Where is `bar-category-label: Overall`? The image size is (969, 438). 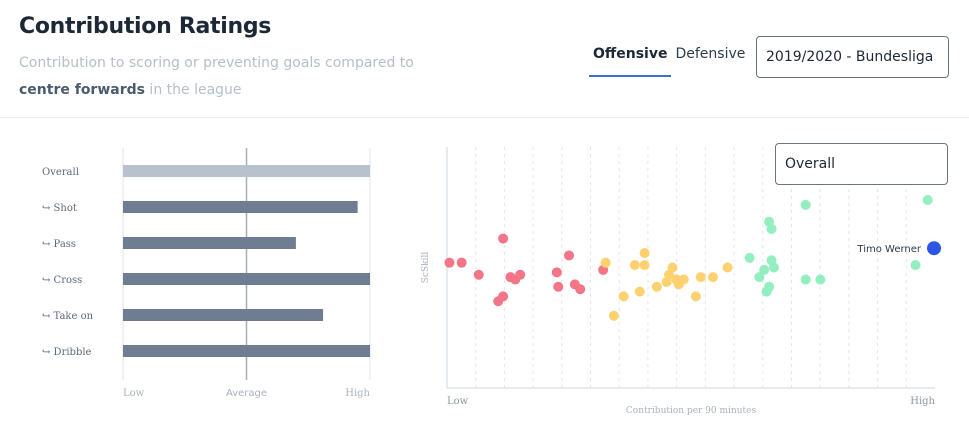 bar-category-label: Overall is located at coordinates (60, 172).